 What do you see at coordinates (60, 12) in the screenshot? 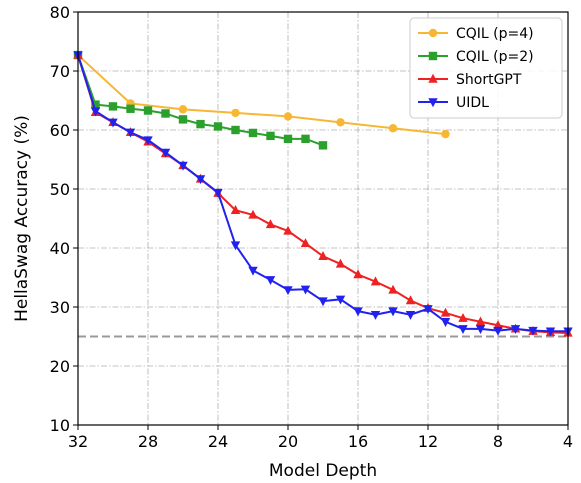
I see `y-tick-label: 80` at bounding box center [60, 12].